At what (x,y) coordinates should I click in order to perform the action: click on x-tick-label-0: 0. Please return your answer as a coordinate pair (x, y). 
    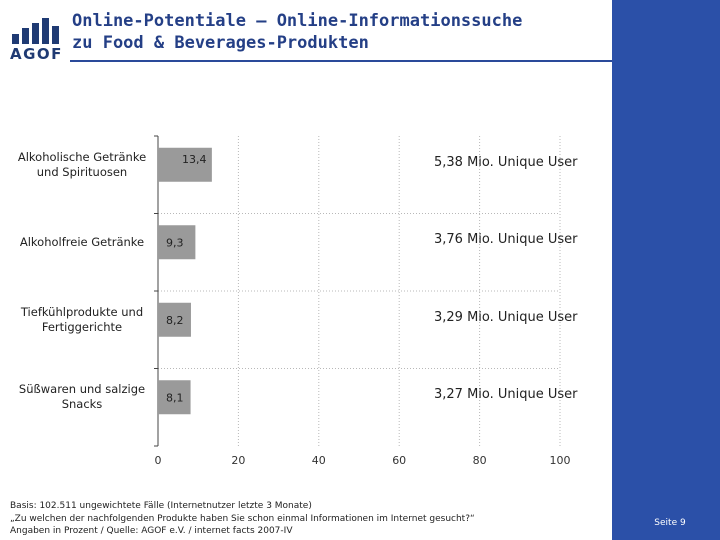
    Looking at the image, I should click on (158, 460).